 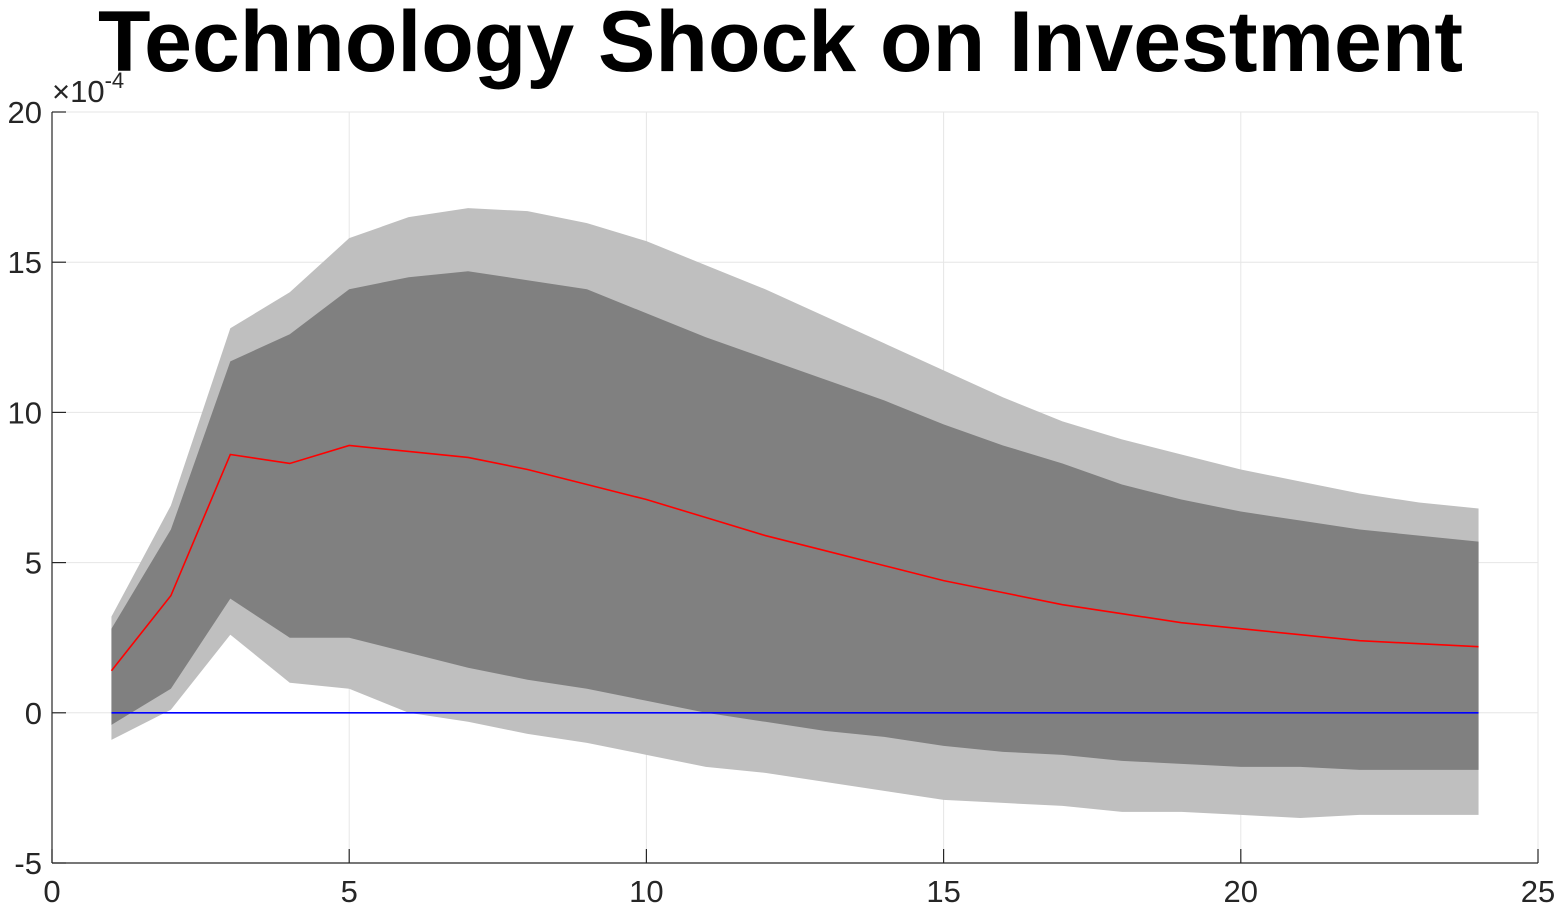 What do you see at coordinates (780, 45) in the screenshot?
I see `chart-title: Technology Shock on Investment` at bounding box center [780, 45].